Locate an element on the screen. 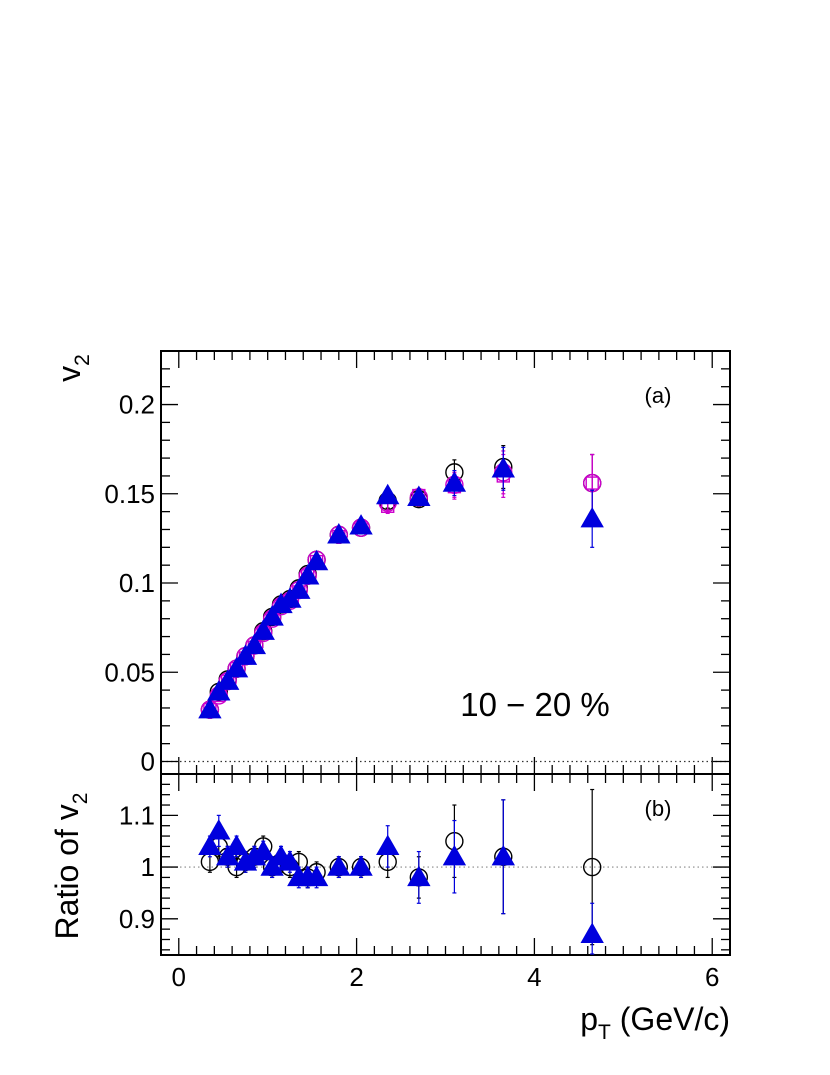 The width and height of the screenshot is (830, 1075). centrality-annotation: 10 − 20 % is located at coordinates (535, 704).